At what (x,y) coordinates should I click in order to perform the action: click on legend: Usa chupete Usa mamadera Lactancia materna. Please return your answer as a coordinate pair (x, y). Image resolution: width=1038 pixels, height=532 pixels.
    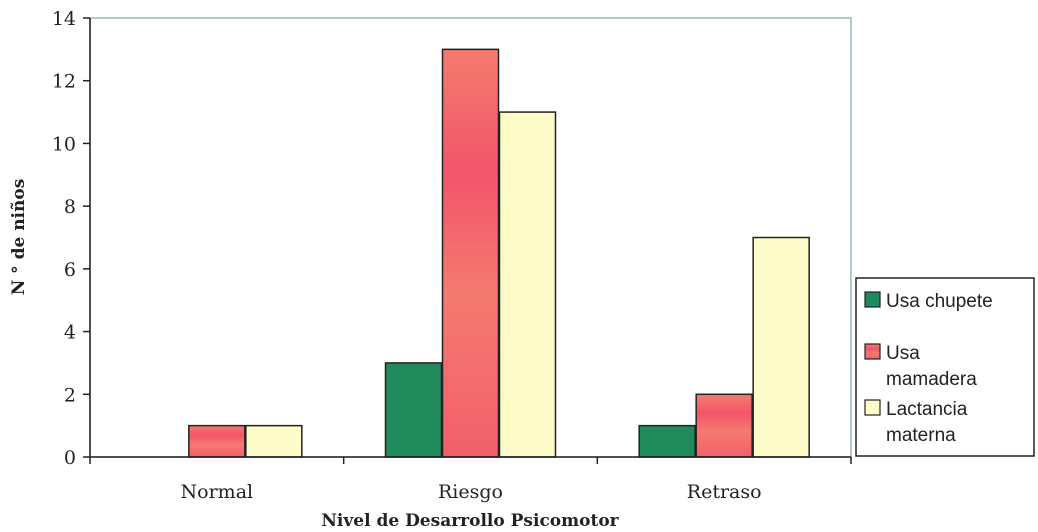
    Looking at the image, I should click on (945, 367).